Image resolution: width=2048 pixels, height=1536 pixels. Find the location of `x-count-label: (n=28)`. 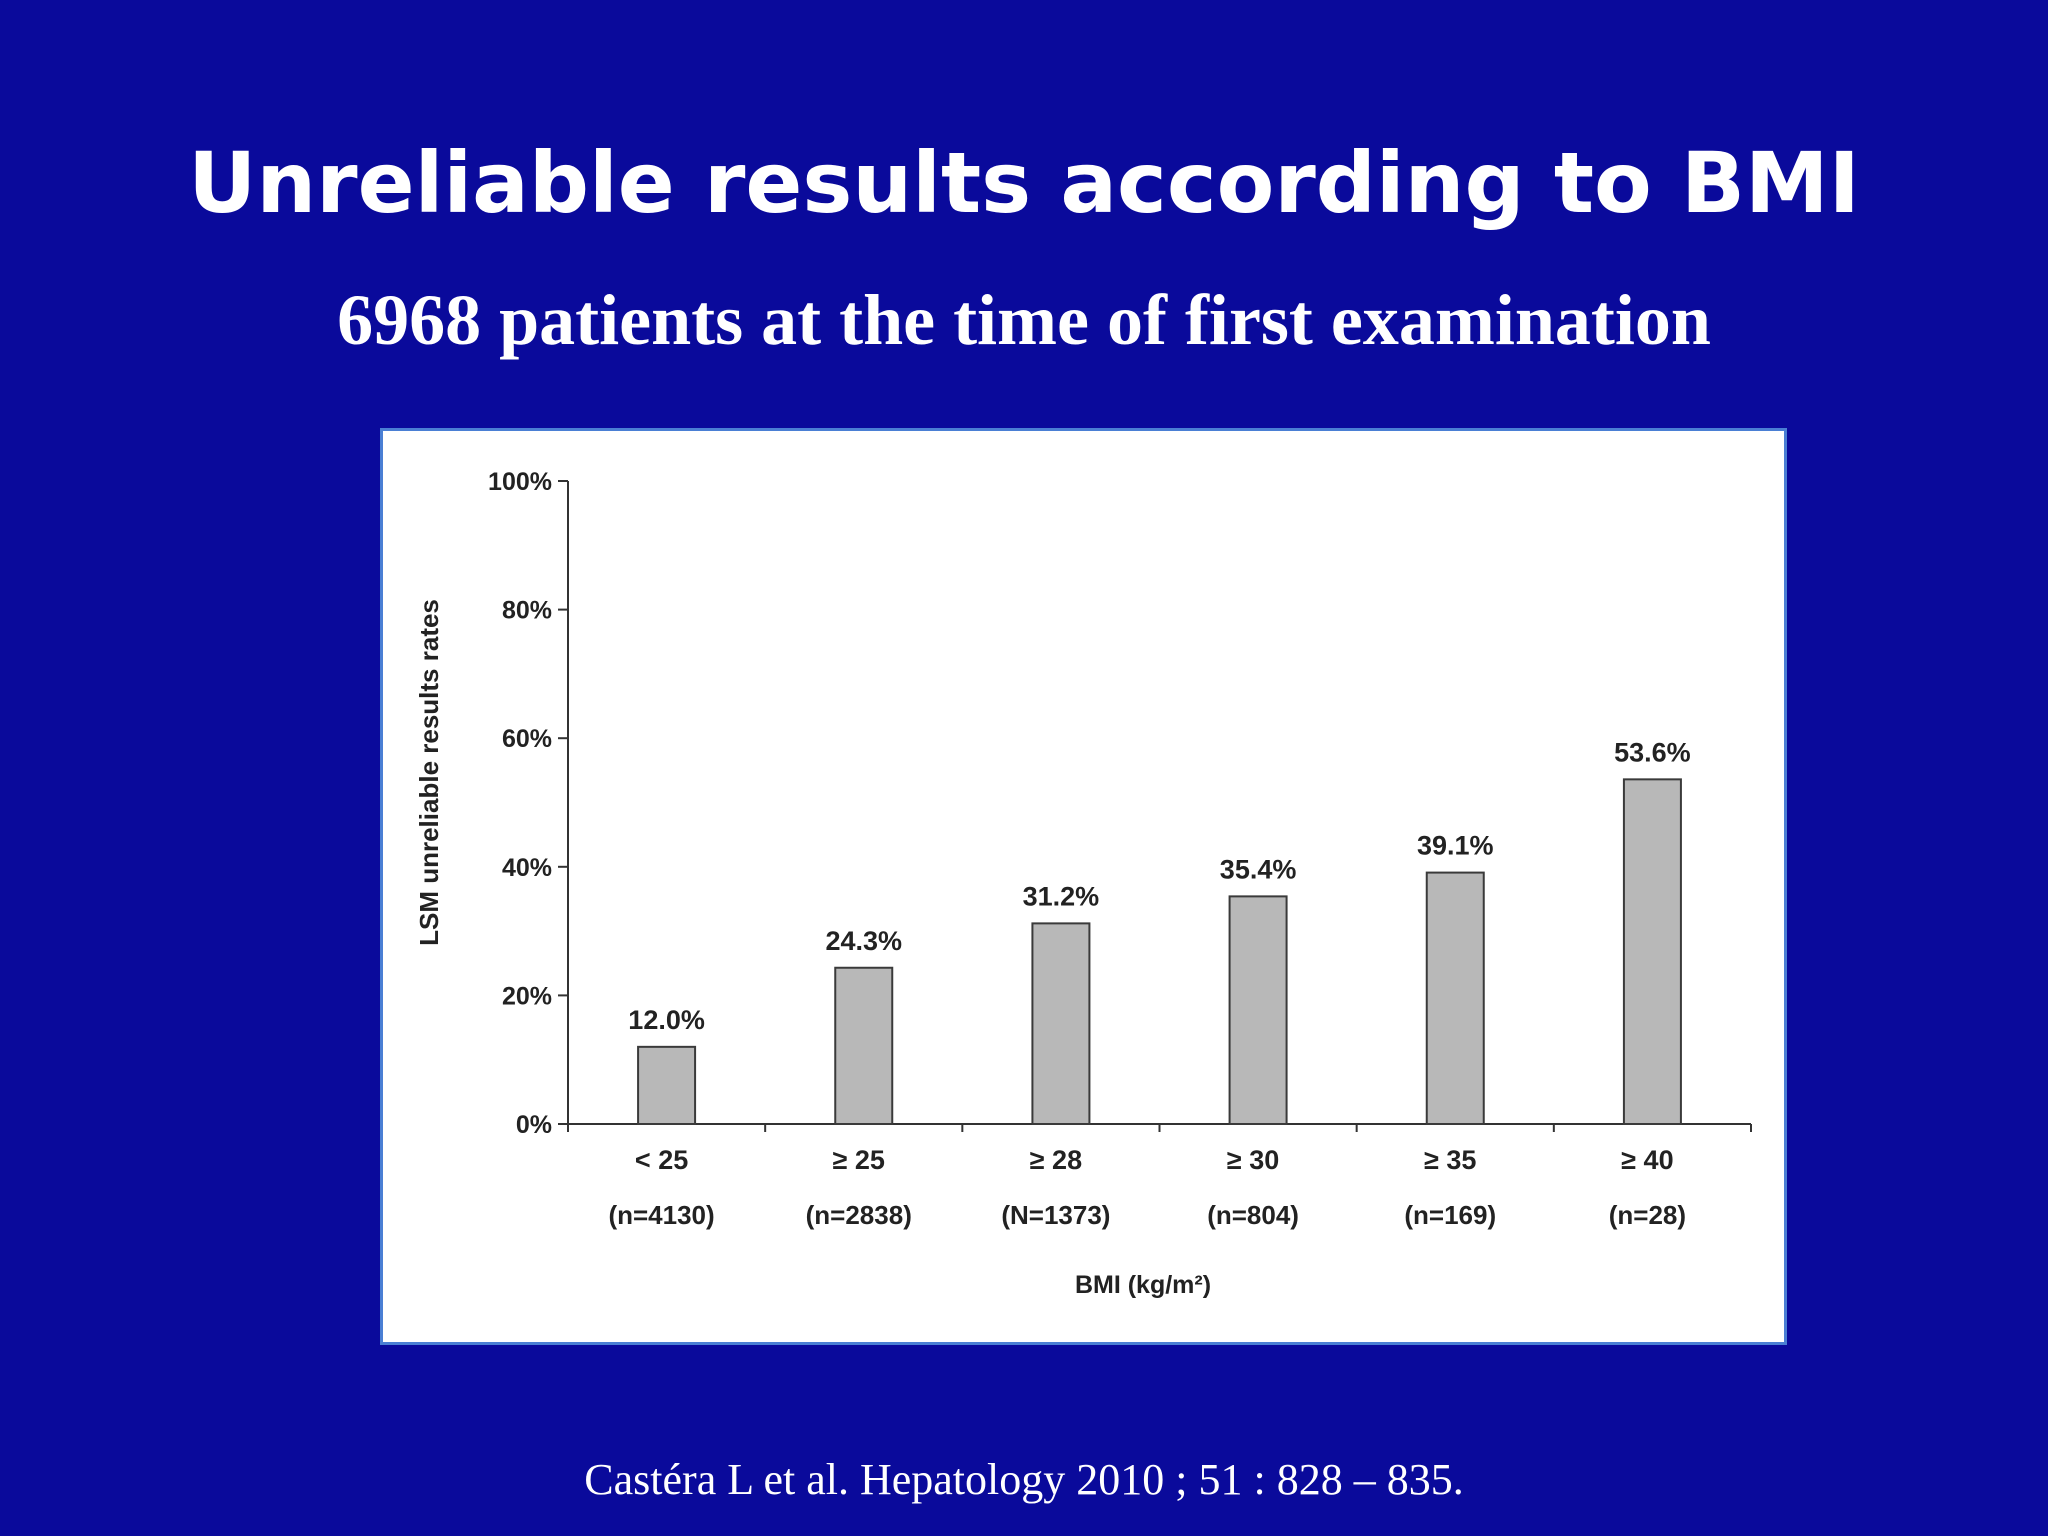

x-count-label: (n=28) is located at coordinates (1647, 1215).